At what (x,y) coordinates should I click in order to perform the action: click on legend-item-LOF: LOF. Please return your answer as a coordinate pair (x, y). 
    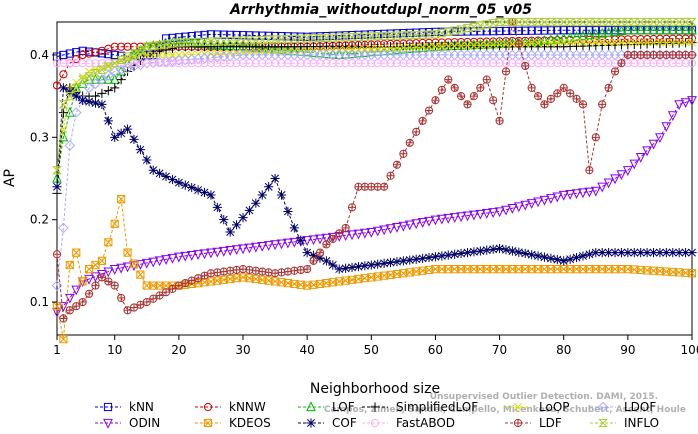
    Looking at the image, I should click on (326, 407).